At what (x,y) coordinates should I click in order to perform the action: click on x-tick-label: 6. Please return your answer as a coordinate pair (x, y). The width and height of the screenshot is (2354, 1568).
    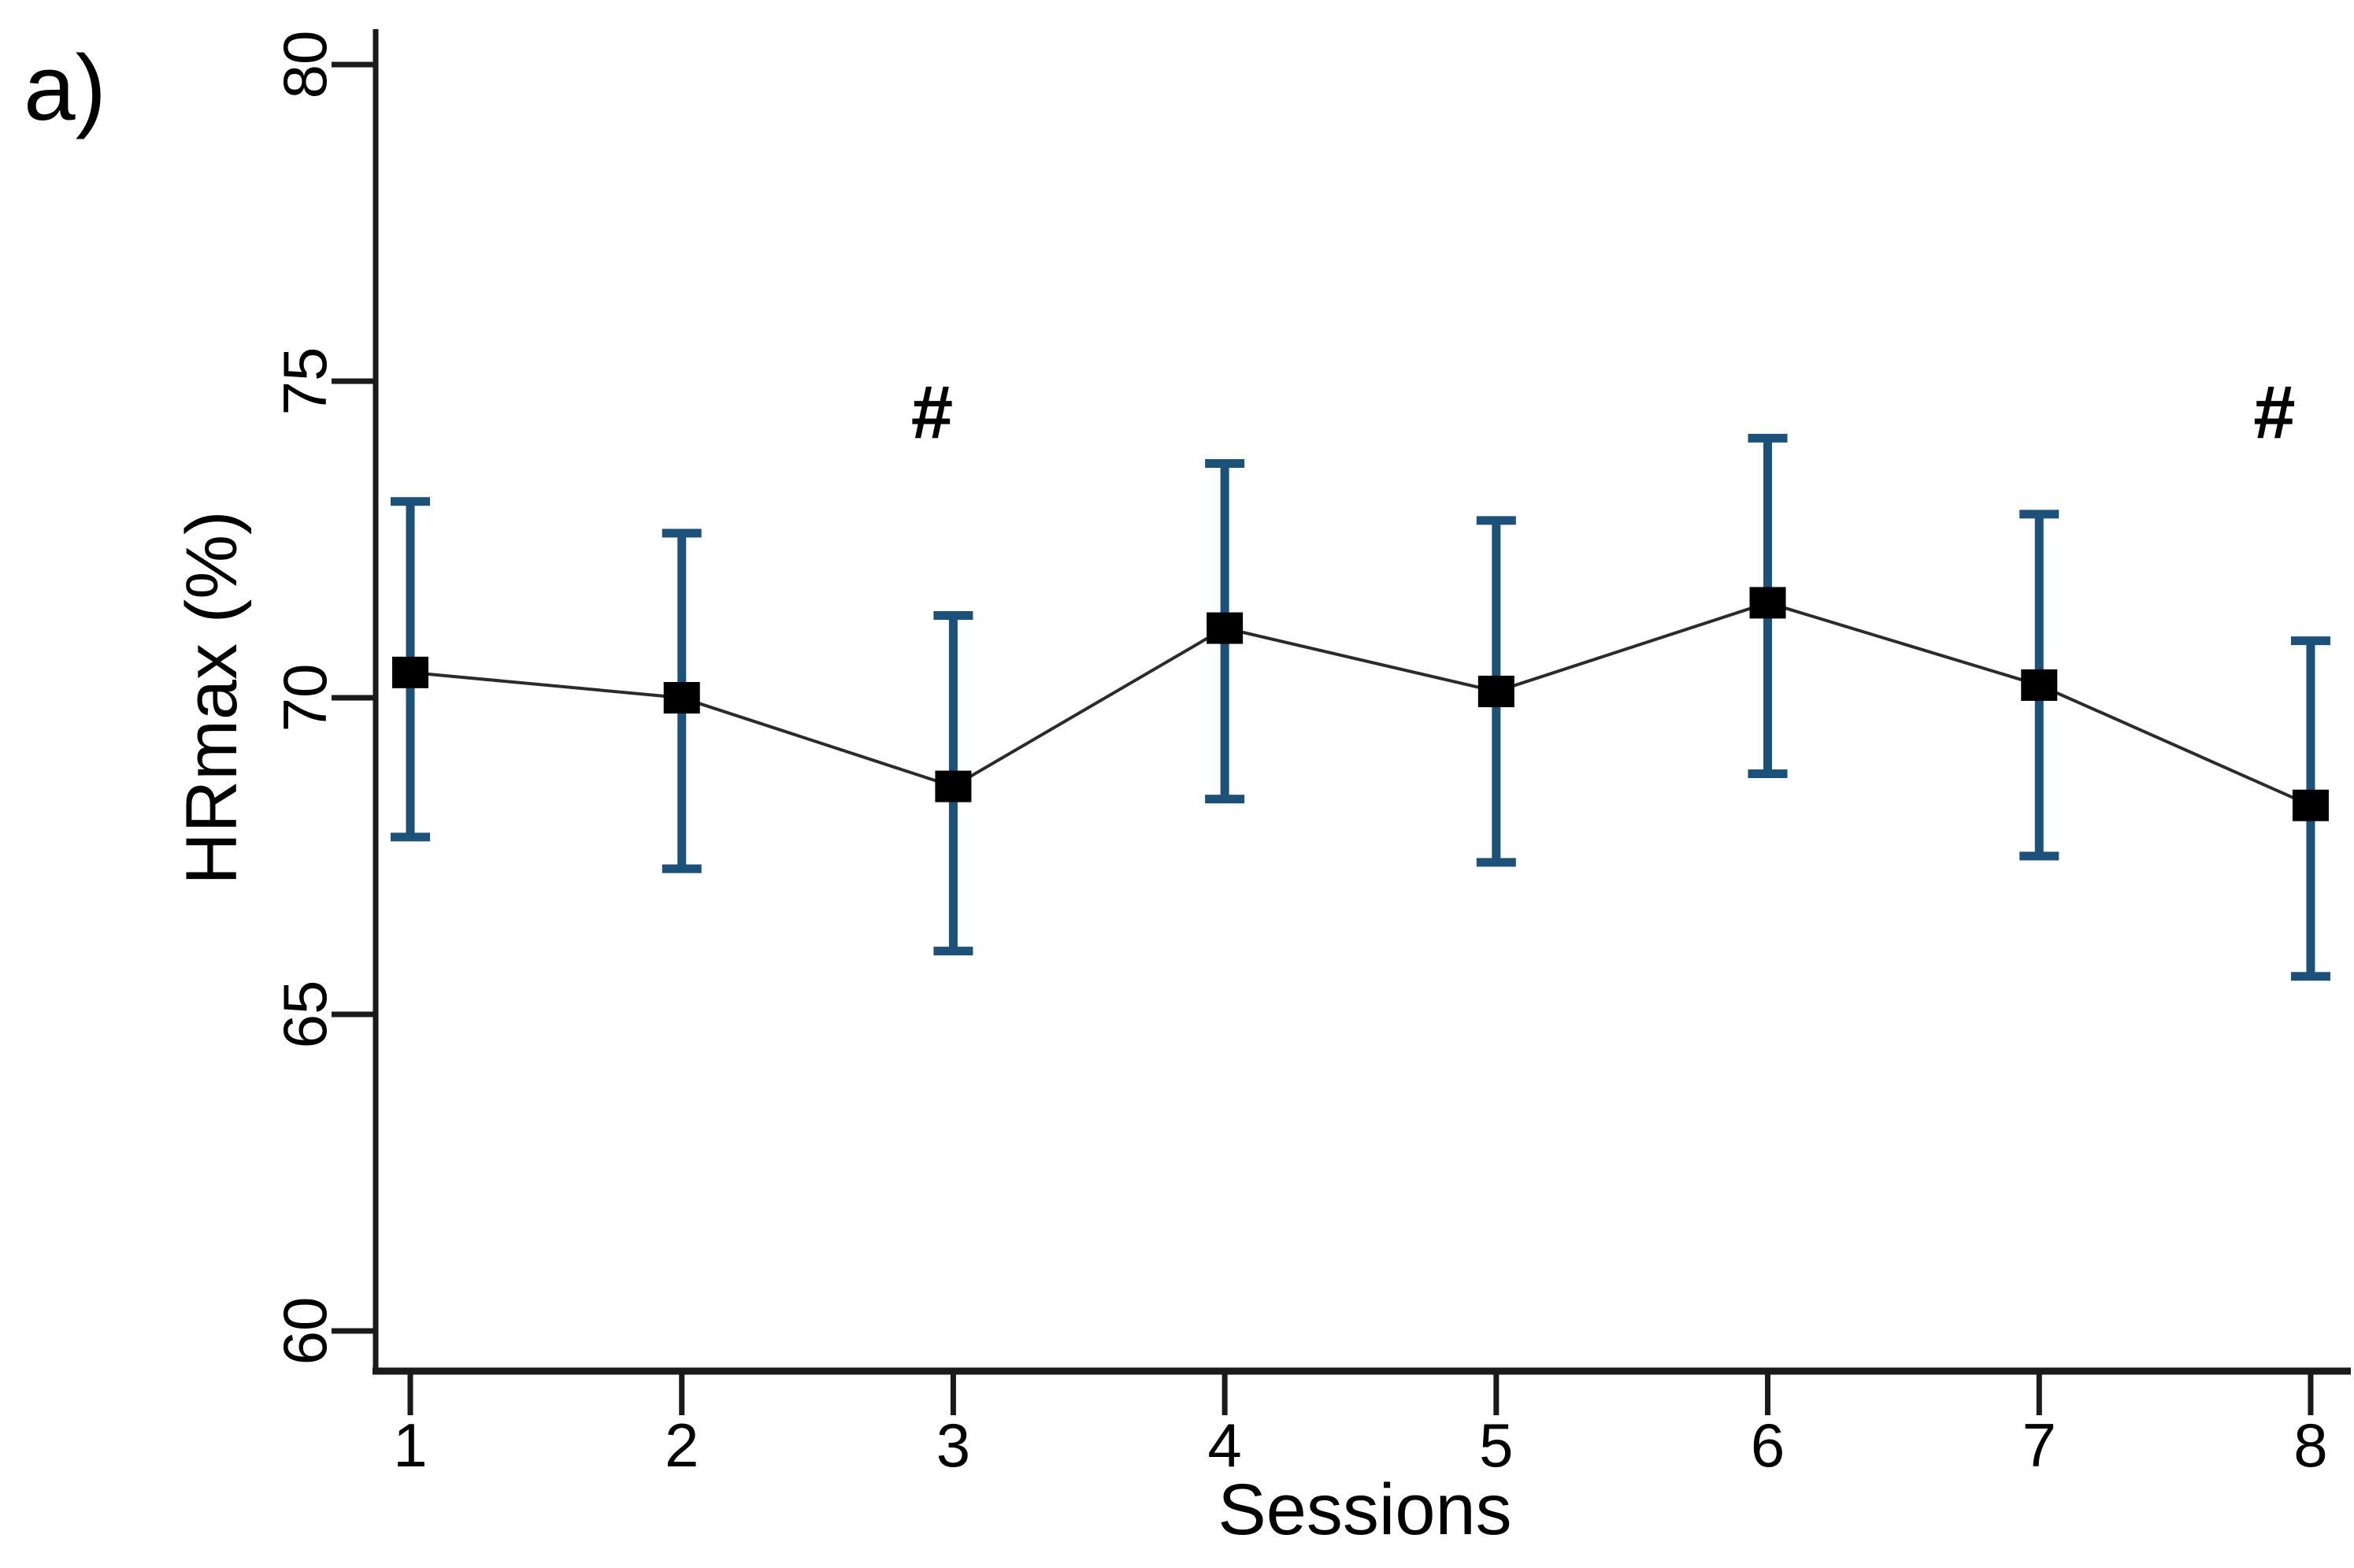
    Looking at the image, I should click on (1768, 1445).